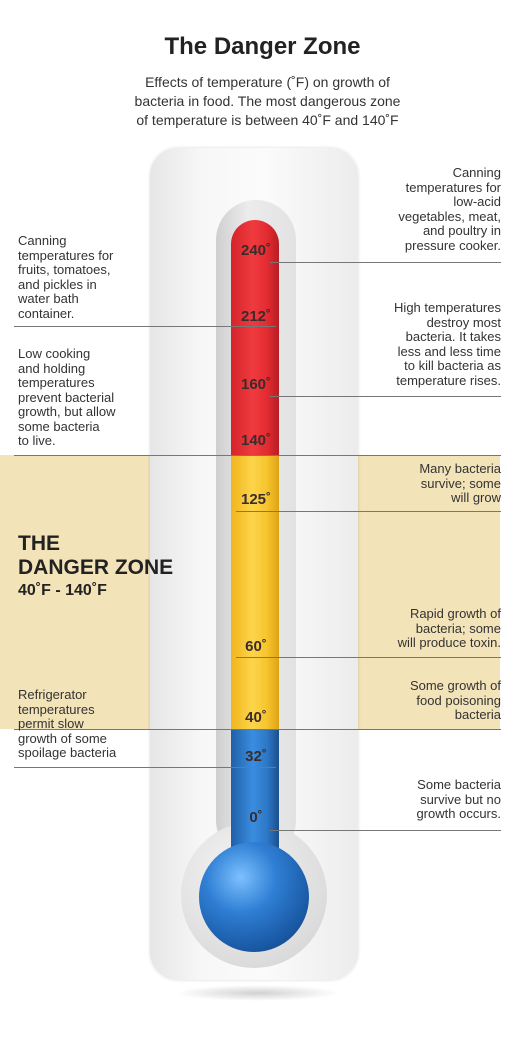 Image resolution: width=525 pixels, height=1046 pixels. Describe the element at coordinates (67, 411) in the screenshot. I see `note-line: growth, but allow` at that location.